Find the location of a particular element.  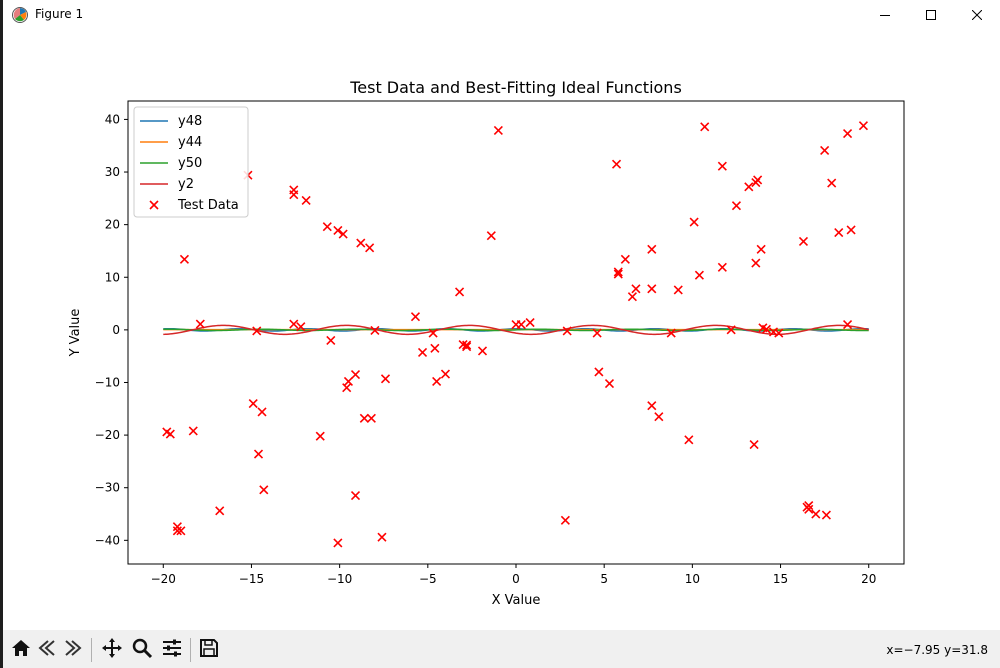

close-button is located at coordinates (977, 15).